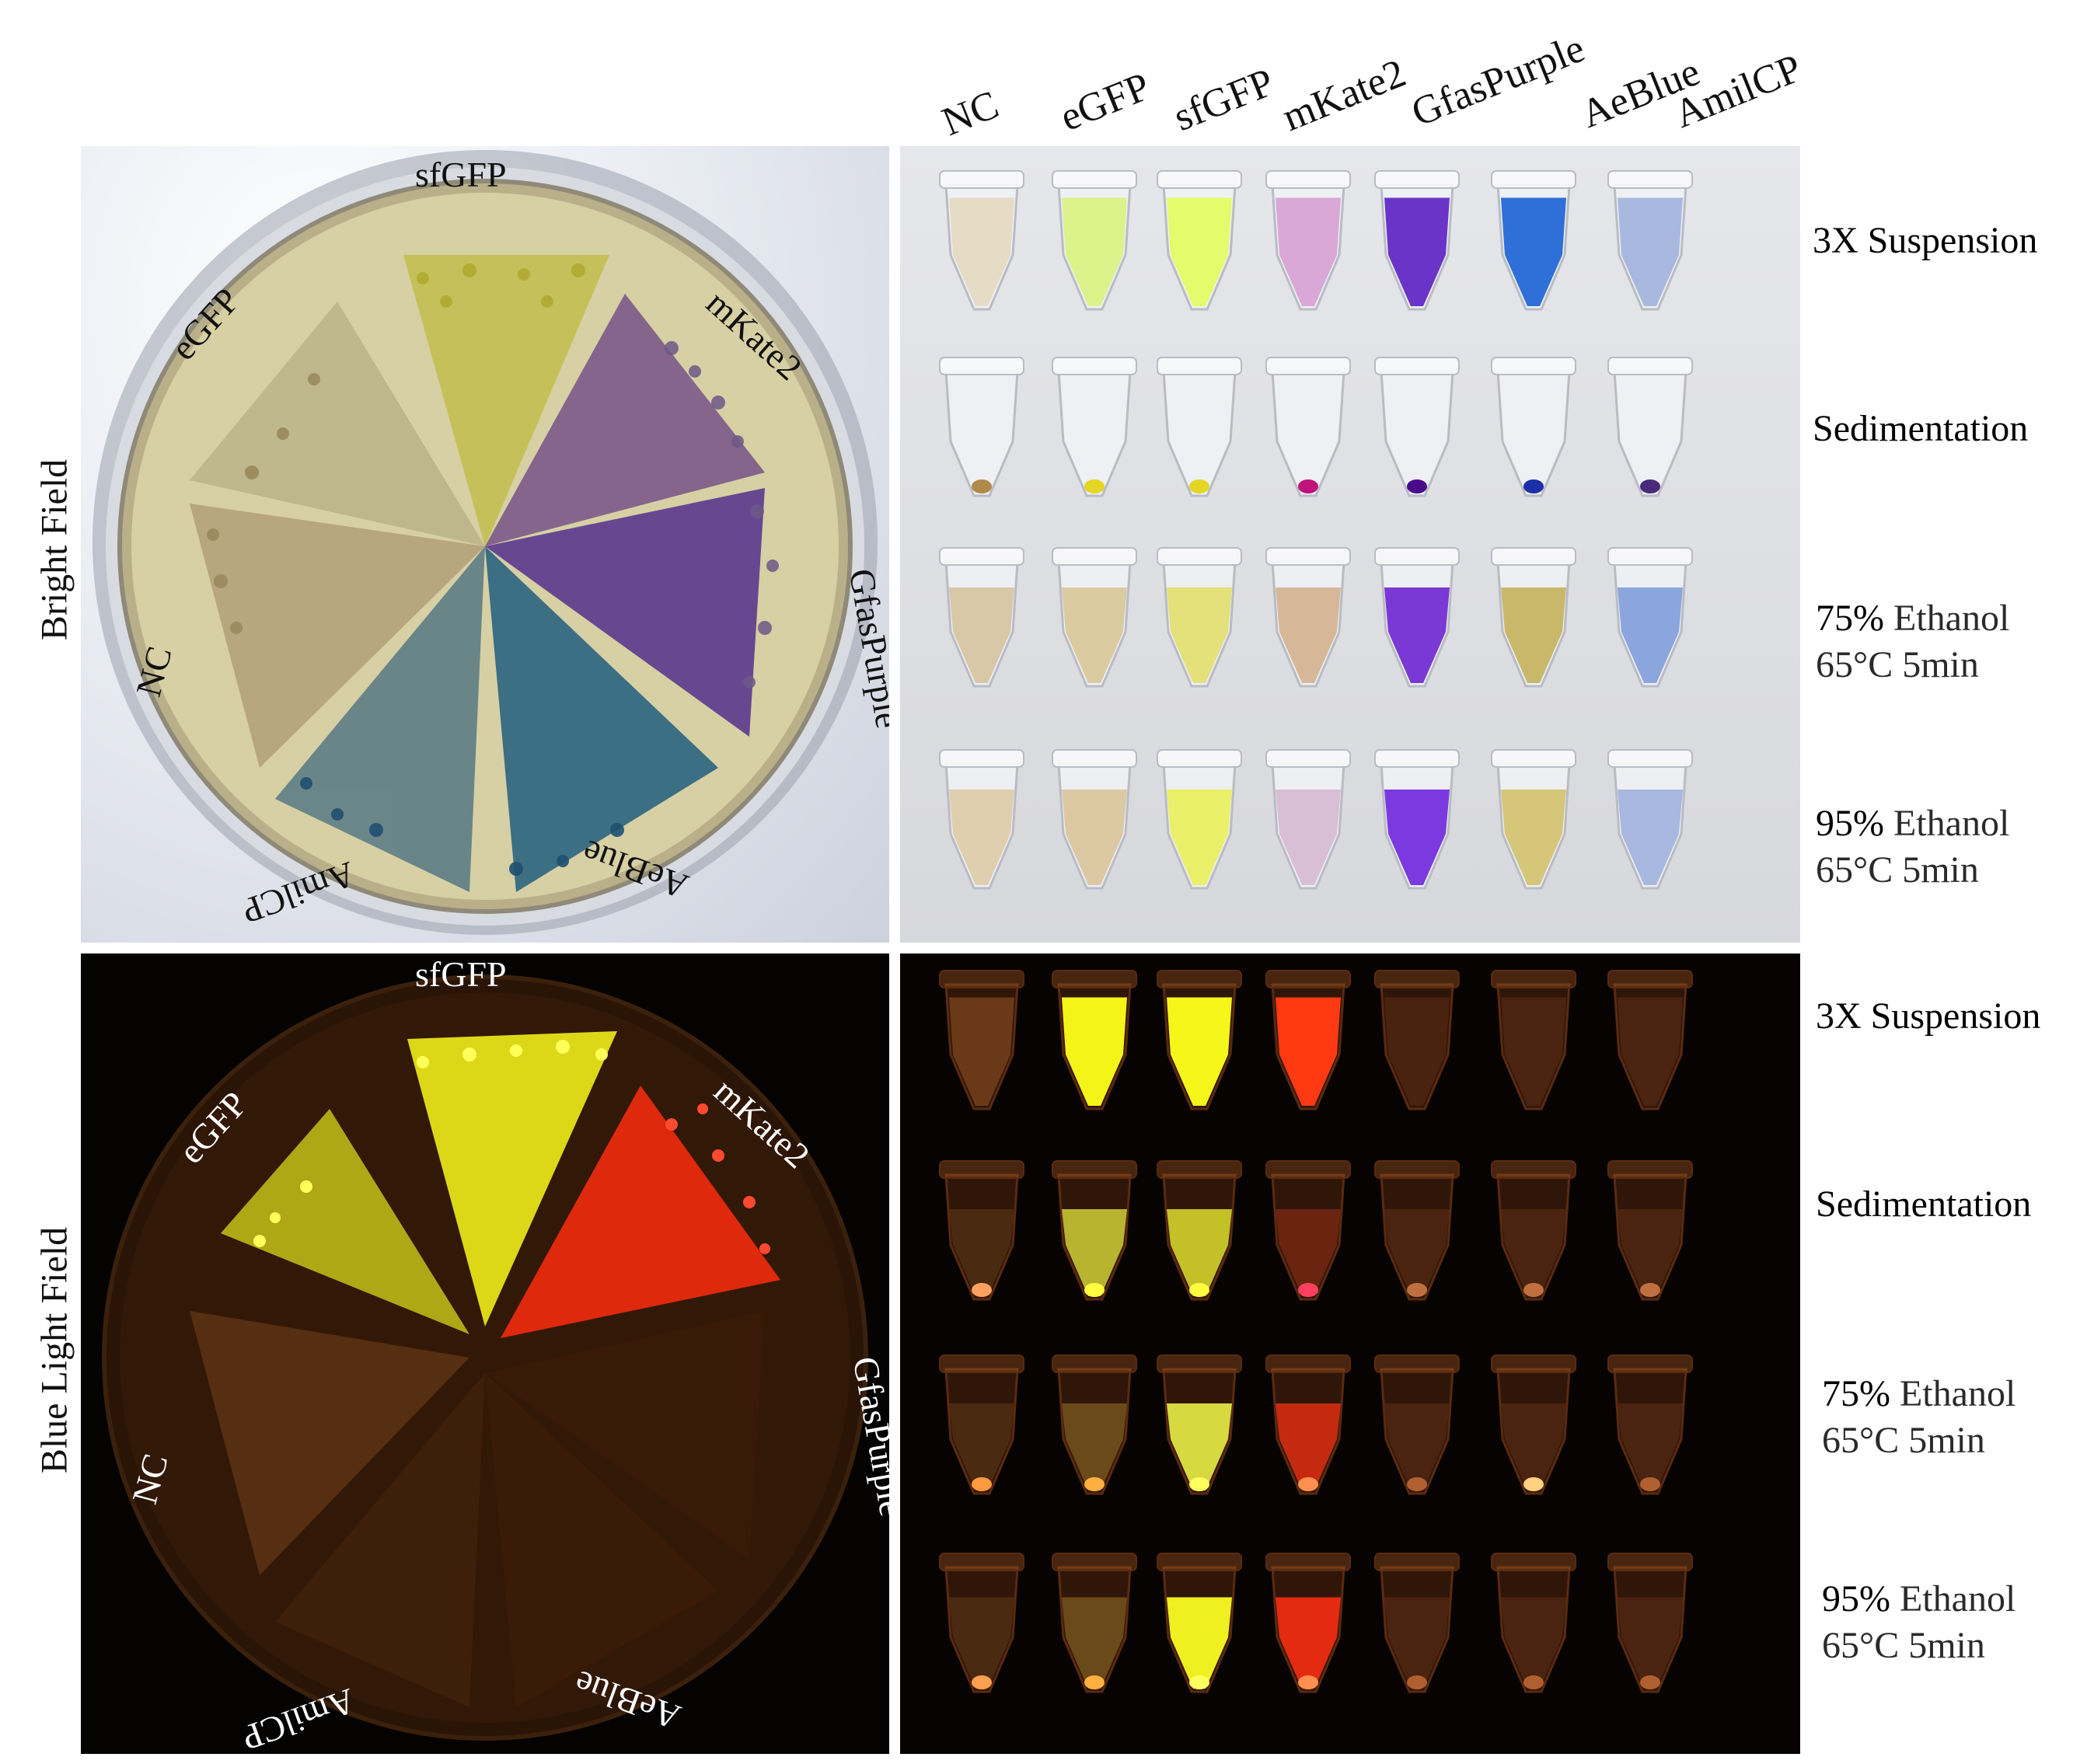 The width and height of the screenshot is (2094, 1764). What do you see at coordinates (1094, 1623) in the screenshot?
I see `bl-tube-r4-c2` at bounding box center [1094, 1623].